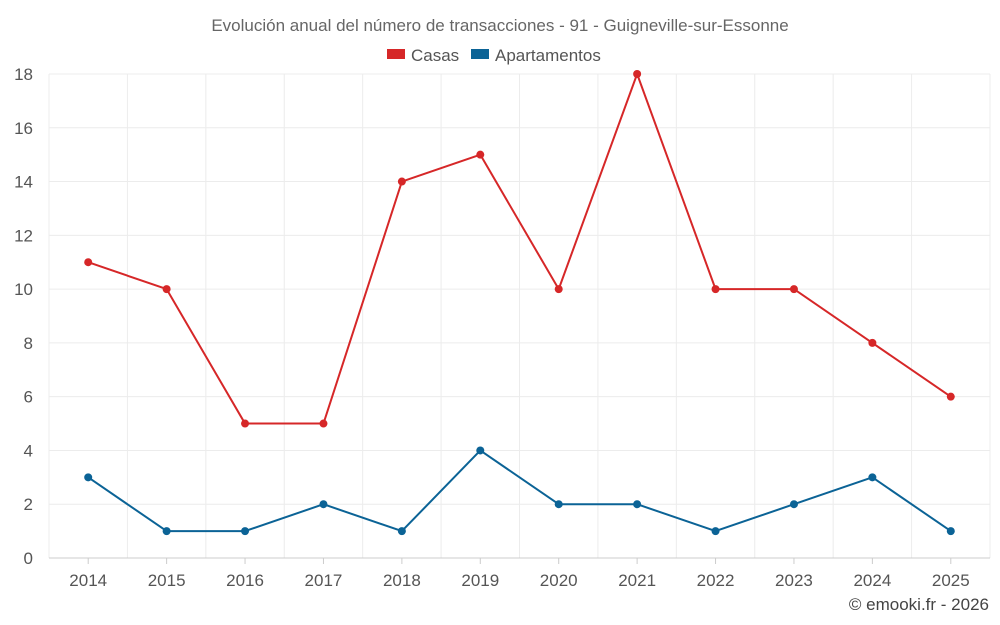  What do you see at coordinates (245, 580) in the screenshot?
I see `x-tick-label-2016: 2016` at bounding box center [245, 580].